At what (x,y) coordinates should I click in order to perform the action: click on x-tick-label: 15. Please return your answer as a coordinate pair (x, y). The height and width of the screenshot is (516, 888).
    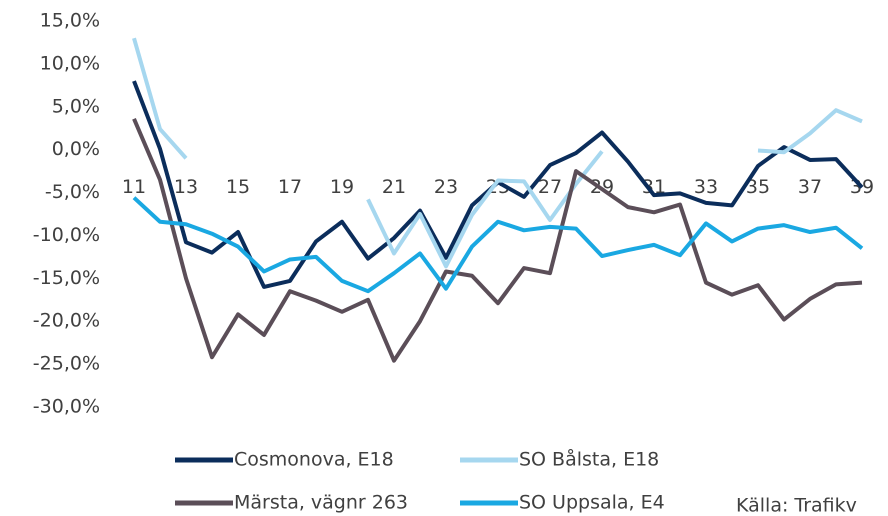
    Looking at the image, I should click on (238, 187).